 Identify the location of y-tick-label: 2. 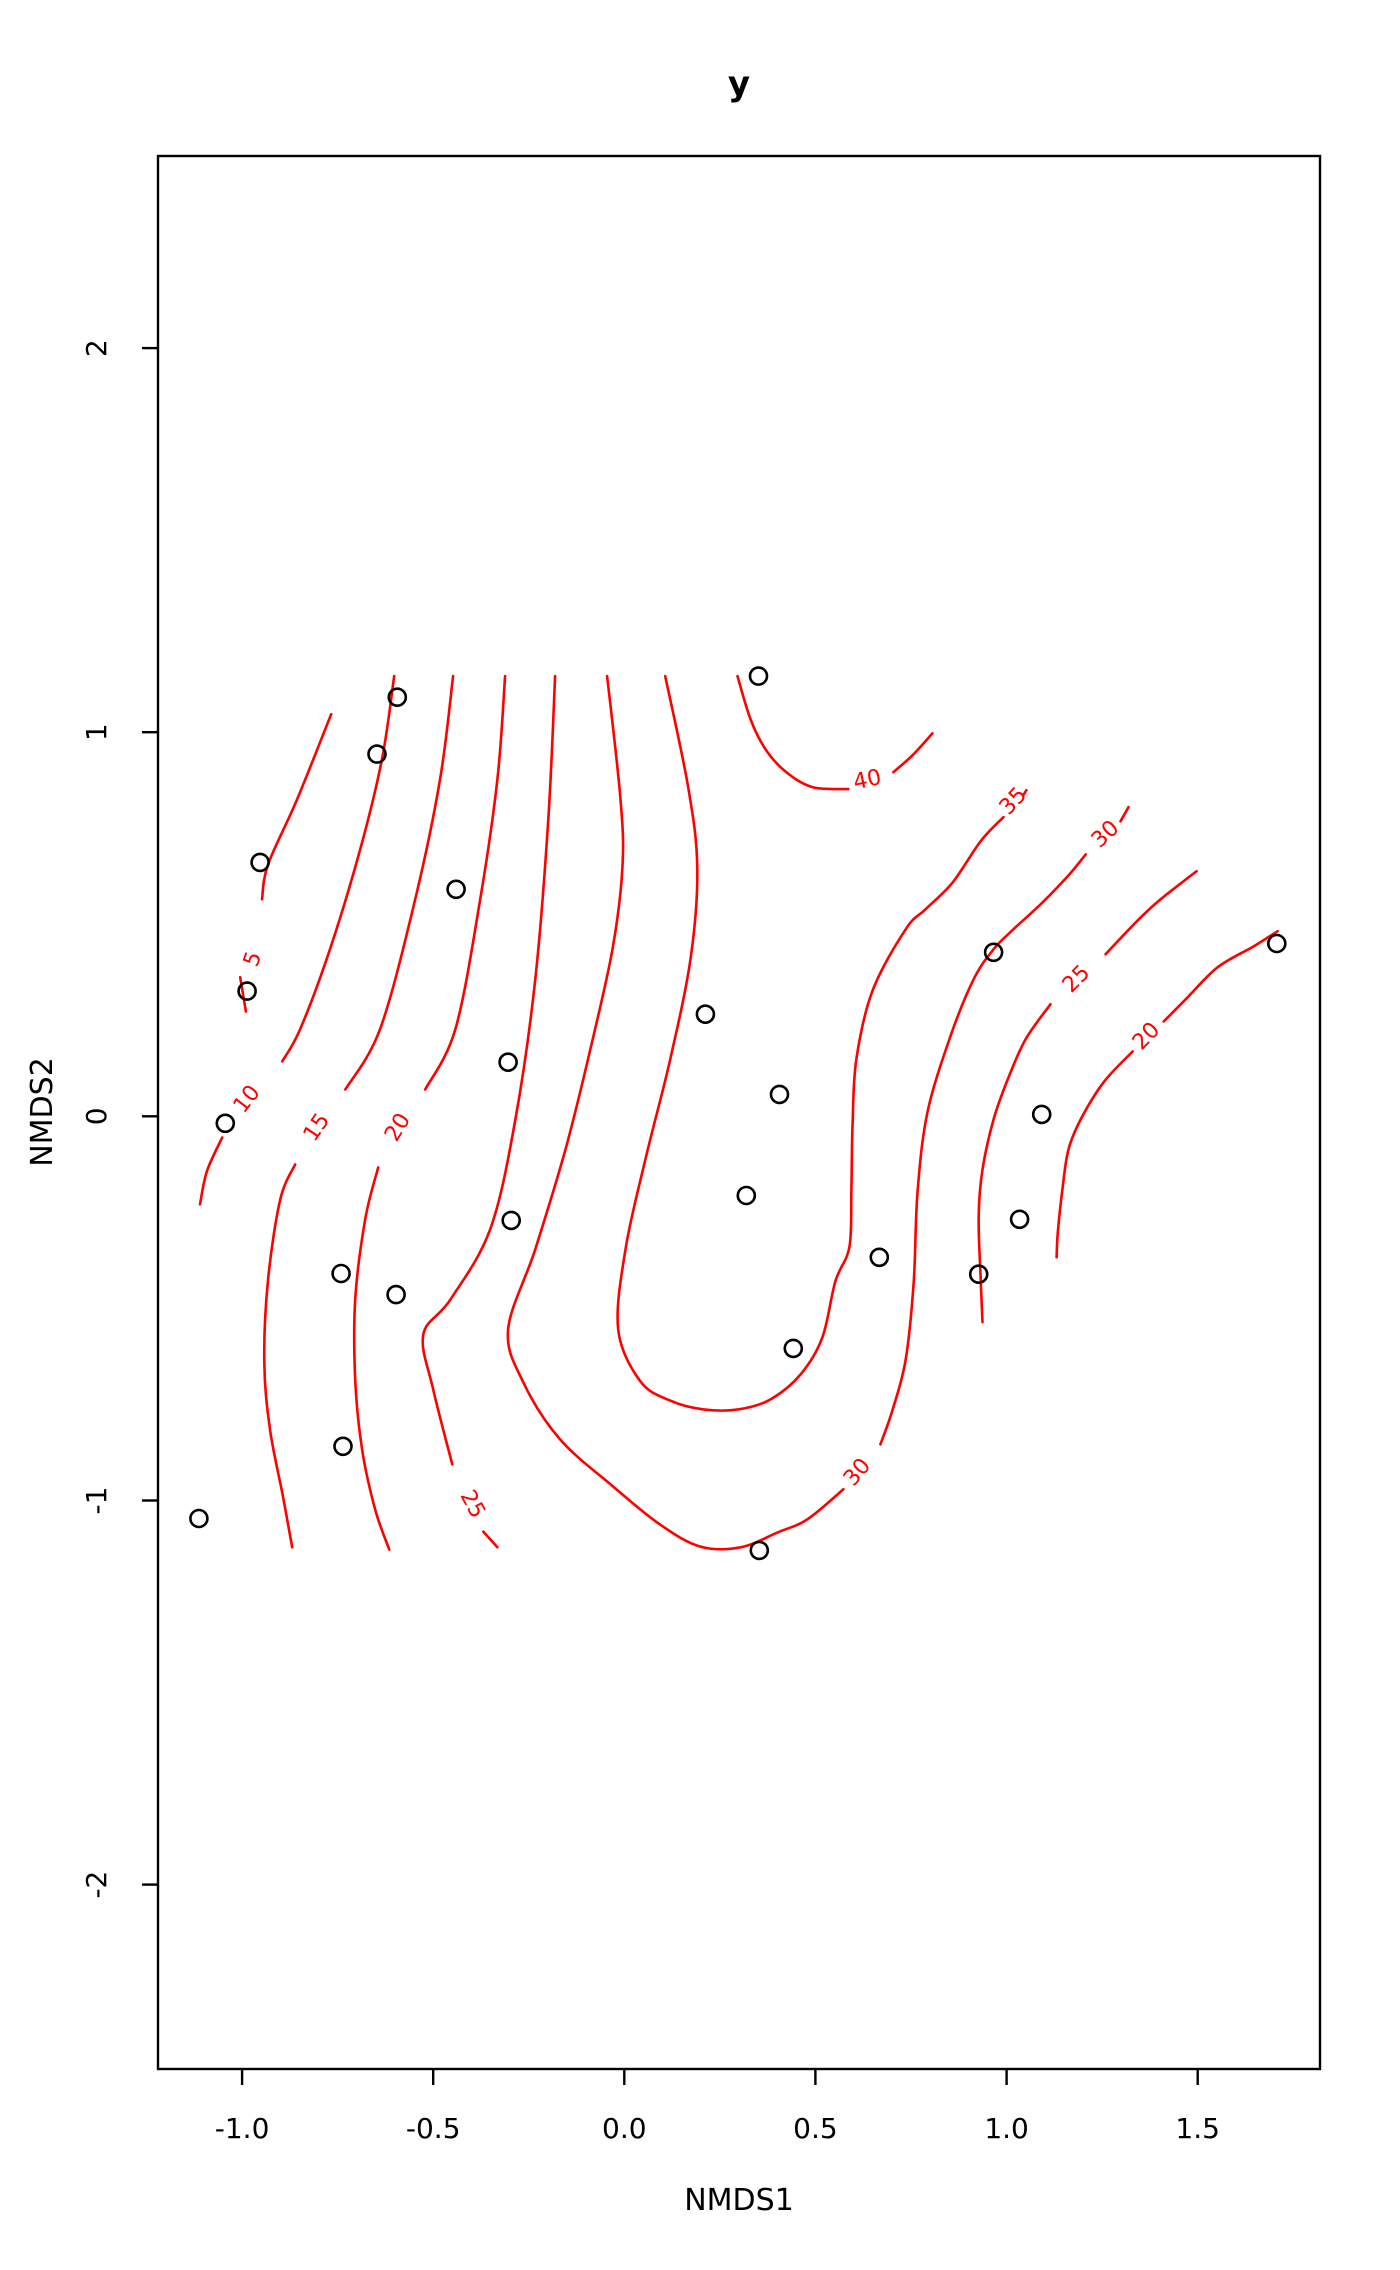
(96, 348).